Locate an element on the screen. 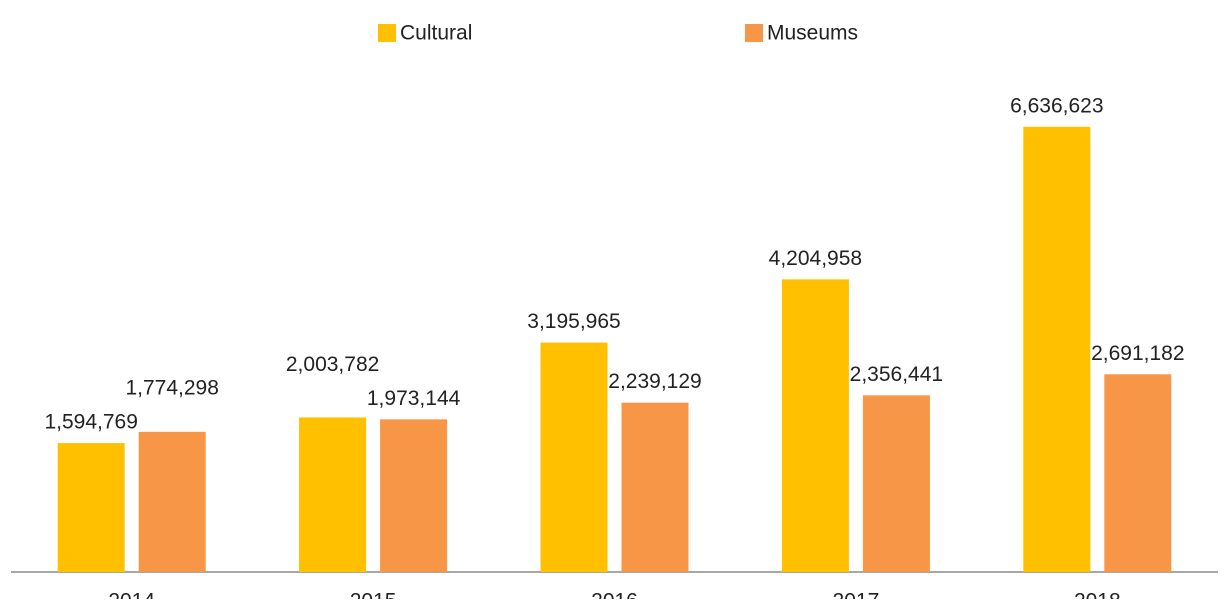 Image resolution: width=1231 pixels, height=604 pixels. data-label: 1,973,144 is located at coordinates (414, 398).